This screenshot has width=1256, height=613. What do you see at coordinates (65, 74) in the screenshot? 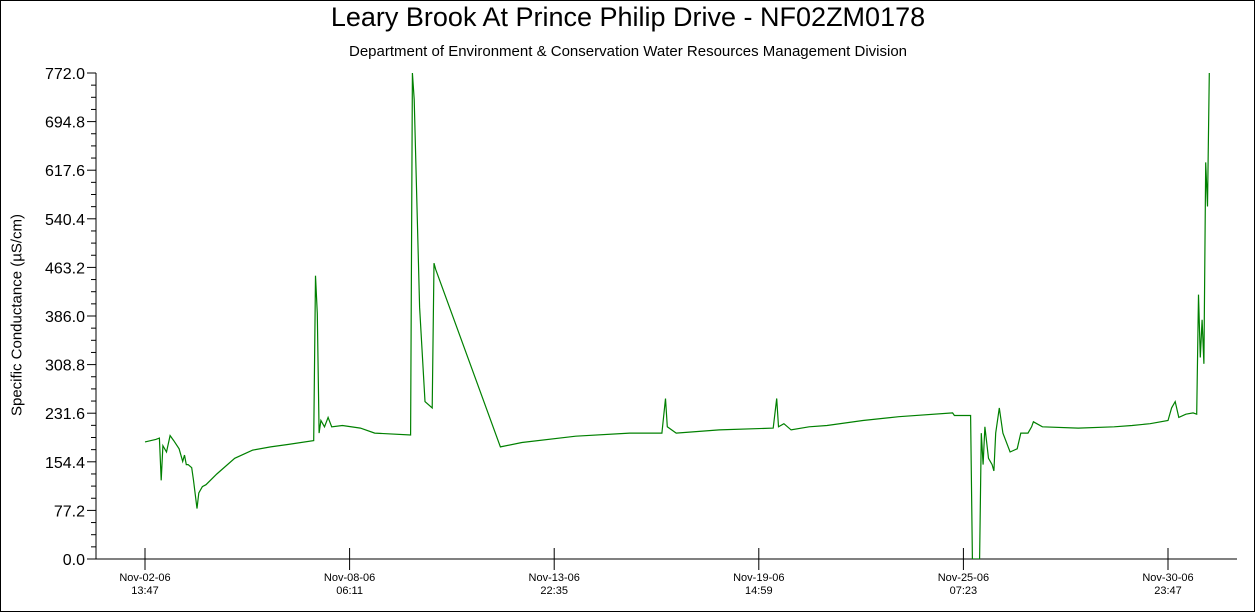
I see `y-tick-label: 772.0` at bounding box center [65, 74].